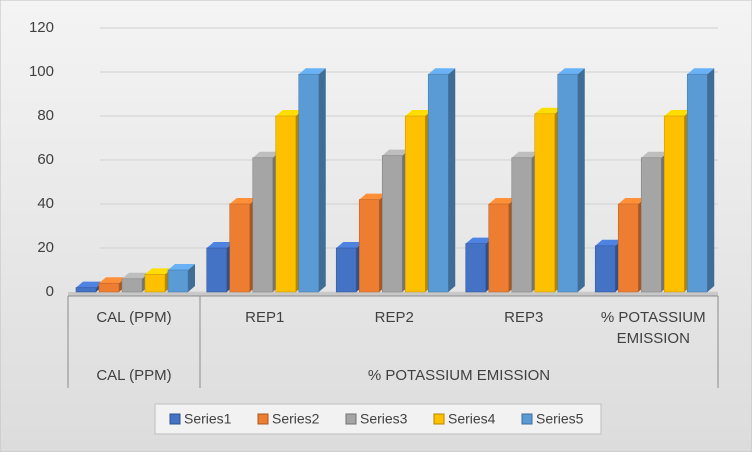  Describe the element at coordinates (296, 419) in the screenshot. I see `legend-label: Series2` at that location.